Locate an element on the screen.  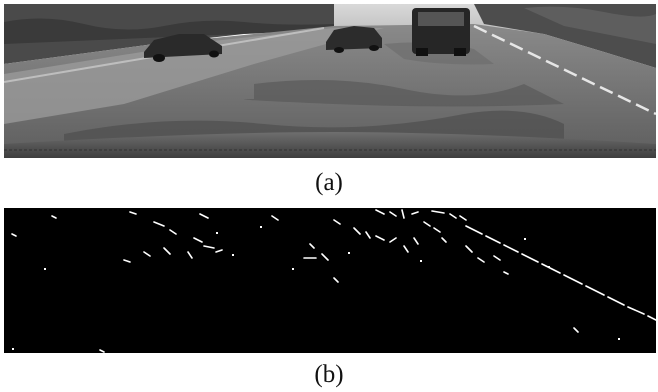
lane-line-right is located at coordinates (564, 70).